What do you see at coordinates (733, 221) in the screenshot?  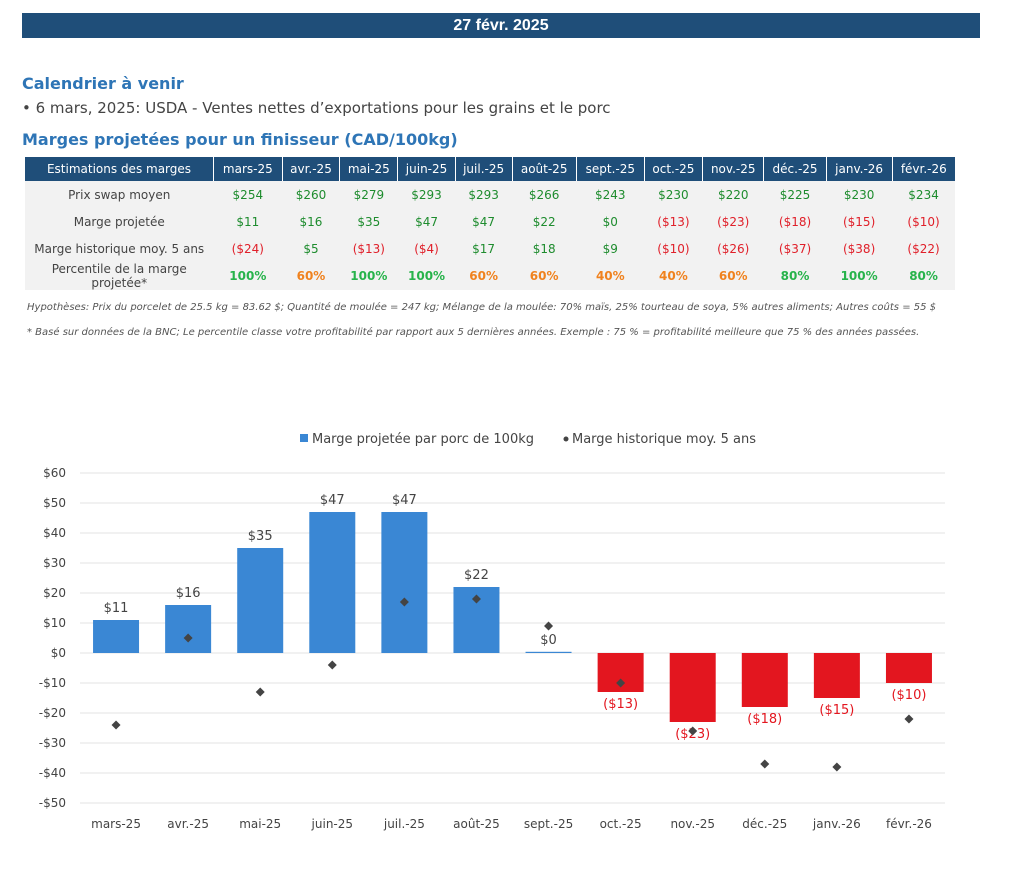 I see `table-cell: ($23)` at bounding box center [733, 221].